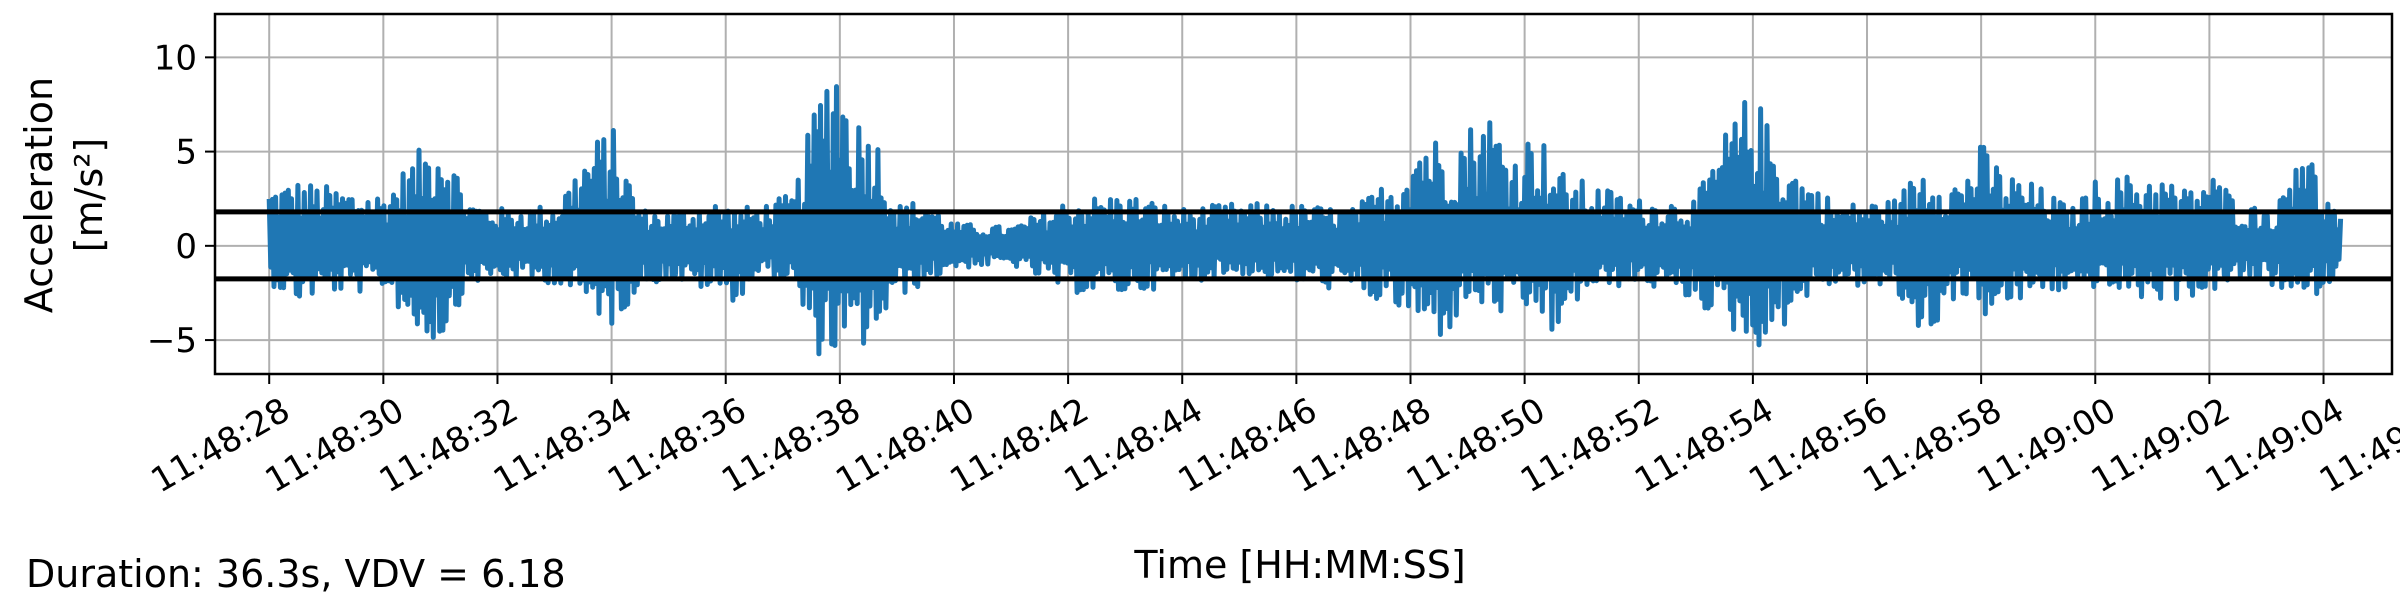 This screenshot has height=600, width=2400. I want to click on threshold-lines, so click(1303, 245).